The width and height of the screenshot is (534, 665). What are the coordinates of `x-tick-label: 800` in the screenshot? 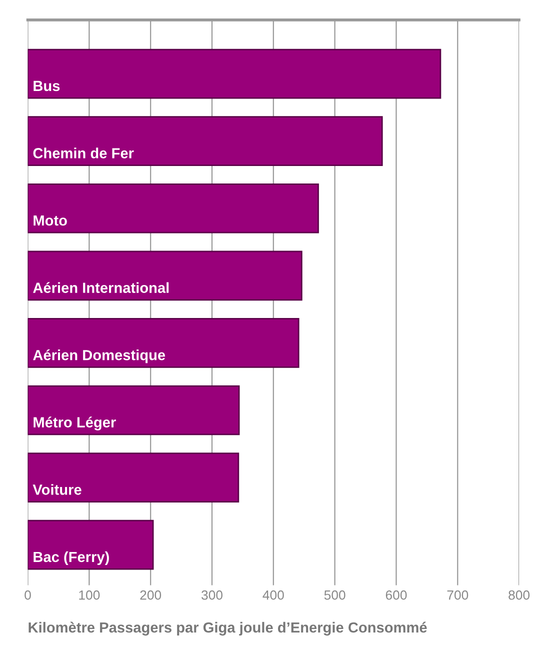 It's located at (519, 595).